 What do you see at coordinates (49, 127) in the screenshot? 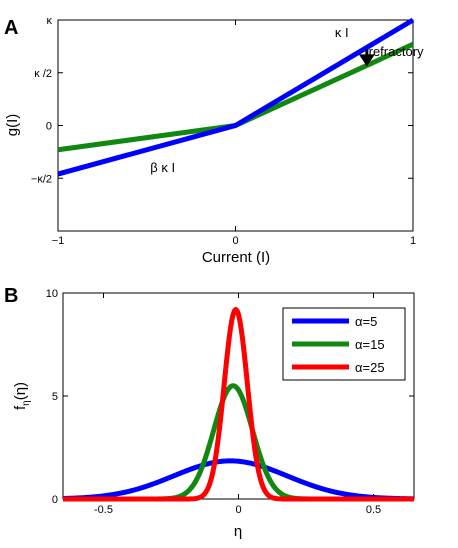
I see `y-tick-label-a-1: 0` at bounding box center [49, 127].